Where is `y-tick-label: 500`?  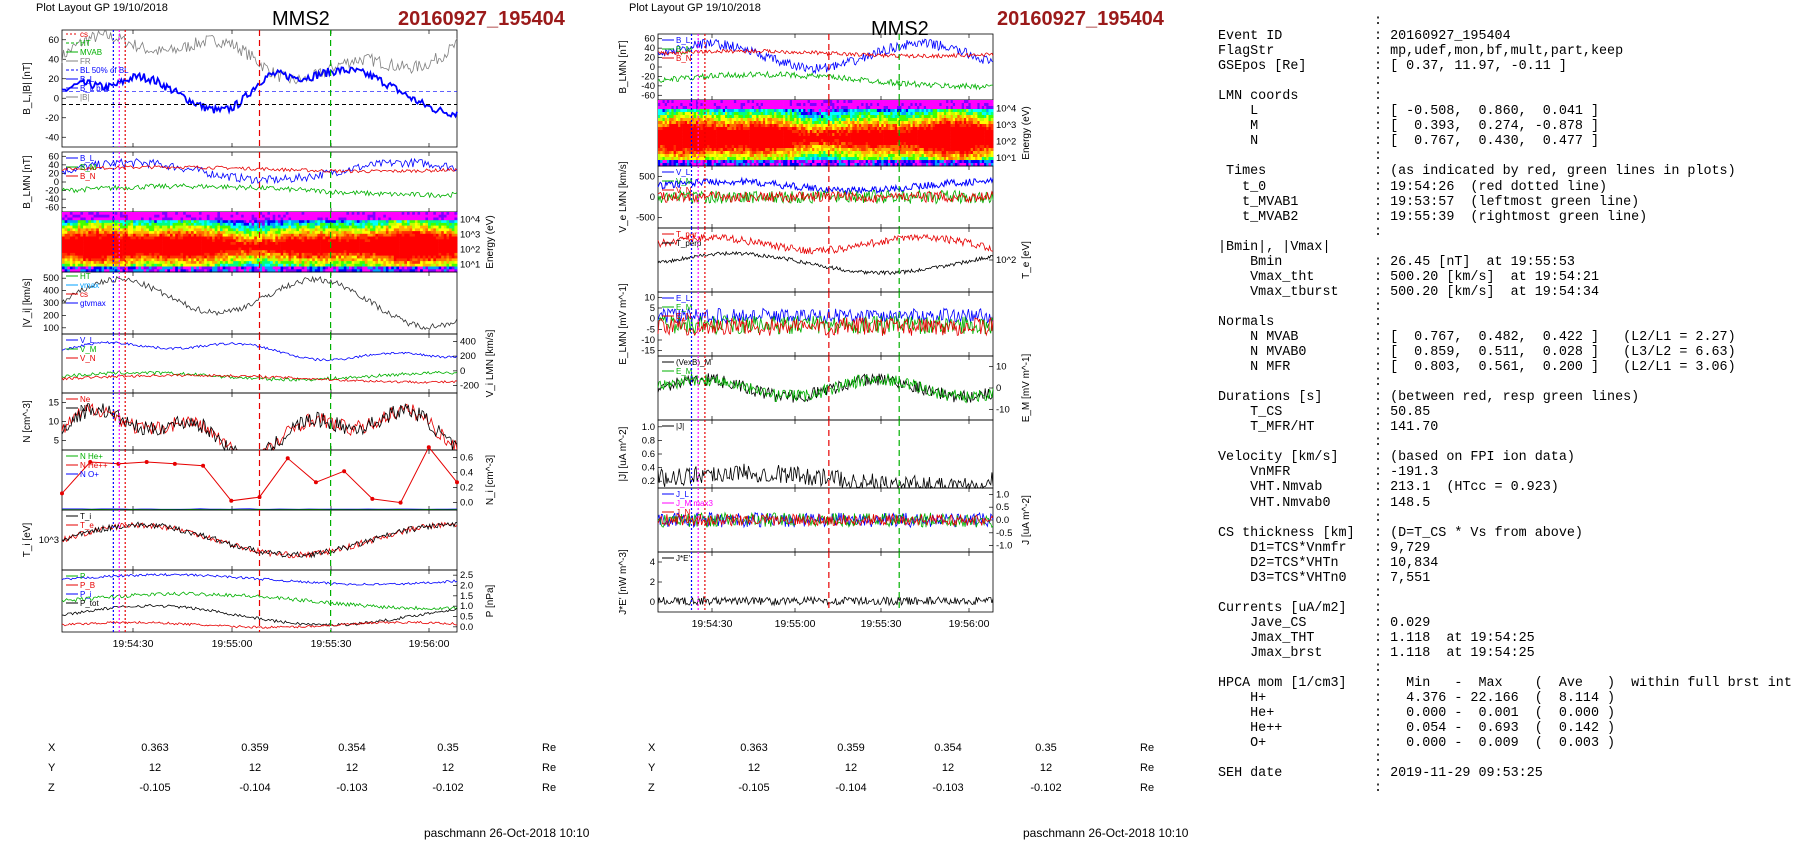
y-tick-label: 500 is located at coordinates (51, 278).